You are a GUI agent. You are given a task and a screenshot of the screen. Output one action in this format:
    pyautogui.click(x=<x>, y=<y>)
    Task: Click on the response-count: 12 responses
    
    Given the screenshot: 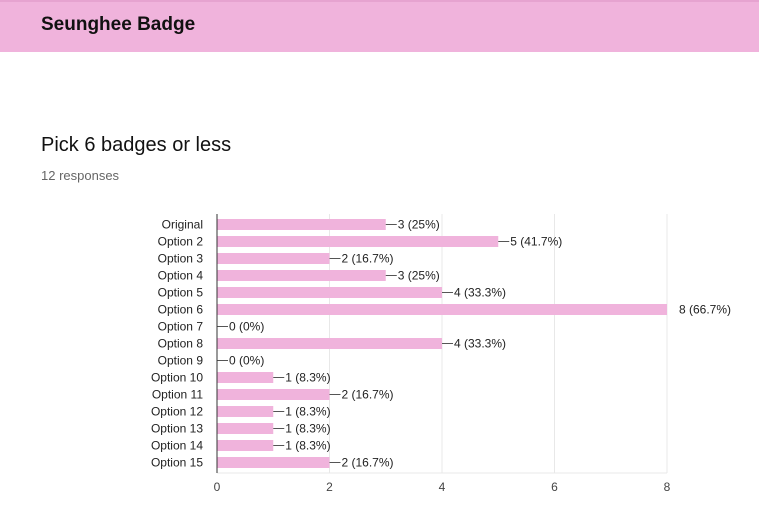 What is the action you would take?
    pyautogui.click(x=80, y=175)
    